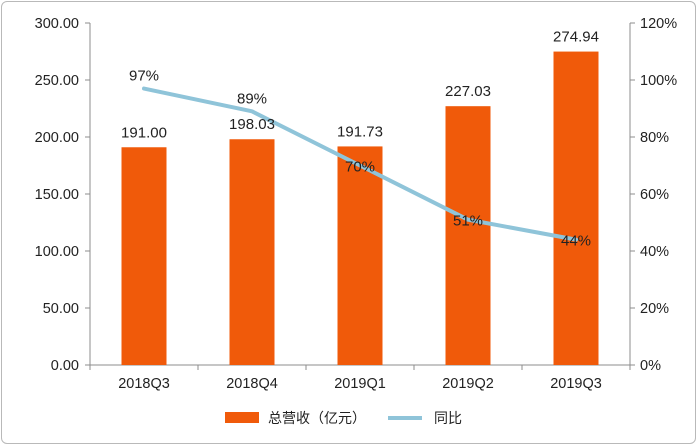 Image resolution: width=699 pixels, height=447 pixels. Describe the element at coordinates (252, 98) in the screenshot. I see `line-value-label: 89%` at that location.